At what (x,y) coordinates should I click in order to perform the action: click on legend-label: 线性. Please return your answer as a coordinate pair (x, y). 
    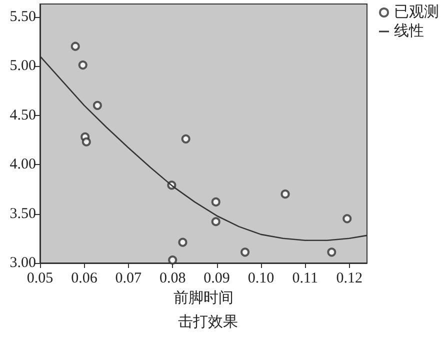
    Looking at the image, I should click on (409, 31).